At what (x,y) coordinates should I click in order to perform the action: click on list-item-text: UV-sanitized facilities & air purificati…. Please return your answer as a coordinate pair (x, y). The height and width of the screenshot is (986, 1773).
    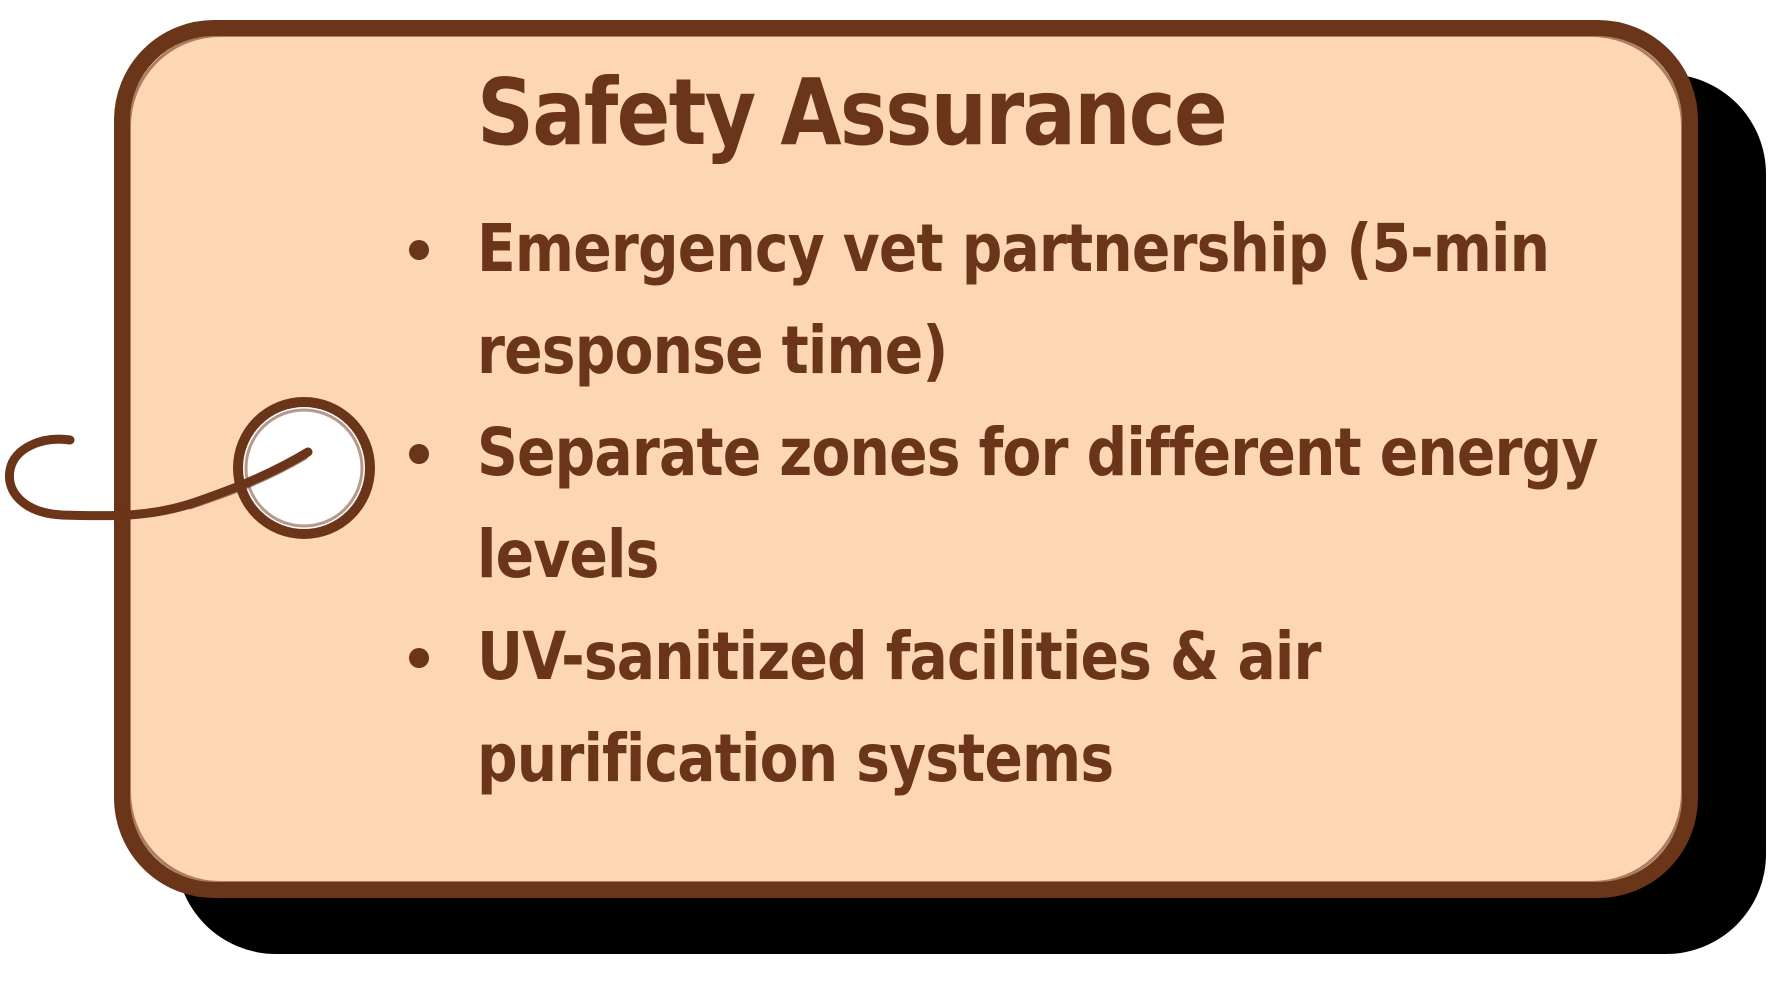
    Looking at the image, I should click on (899, 708).